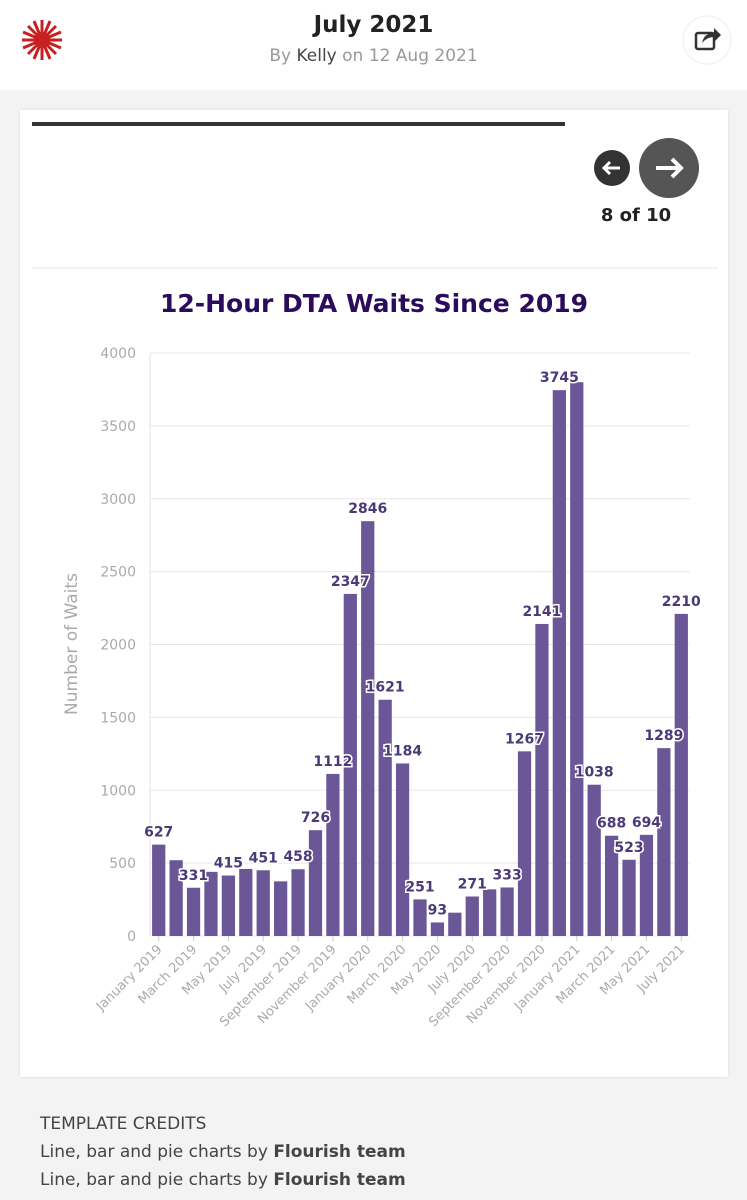 This screenshot has width=747, height=1200. What do you see at coordinates (472, 885) in the screenshot?
I see `data-label: 271` at bounding box center [472, 885].